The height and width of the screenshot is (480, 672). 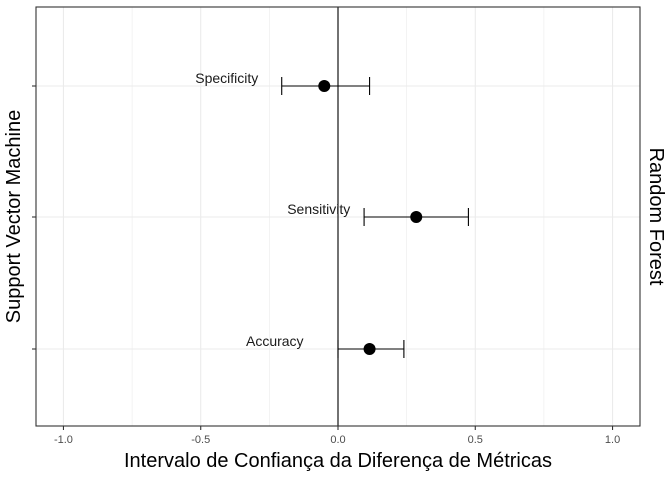 I want to click on x-tick-label: 0.0, so click(x=337, y=440).